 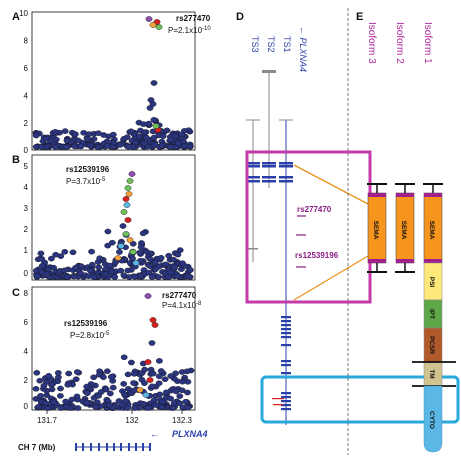 I want to click on transcript-label-ts2: TS2, so click(x=271, y=44).